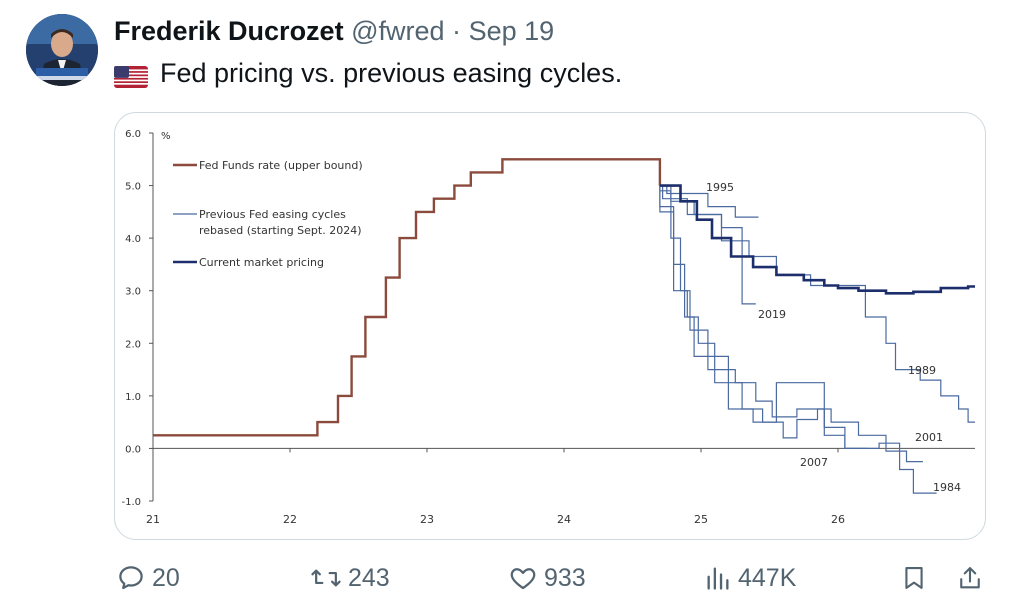 This screenshot has height=612, width=1010. What do you see at coordinates (153, 519) in the screenshot?
I see `x-tick-label: 21` at bounding box center [153, 519].